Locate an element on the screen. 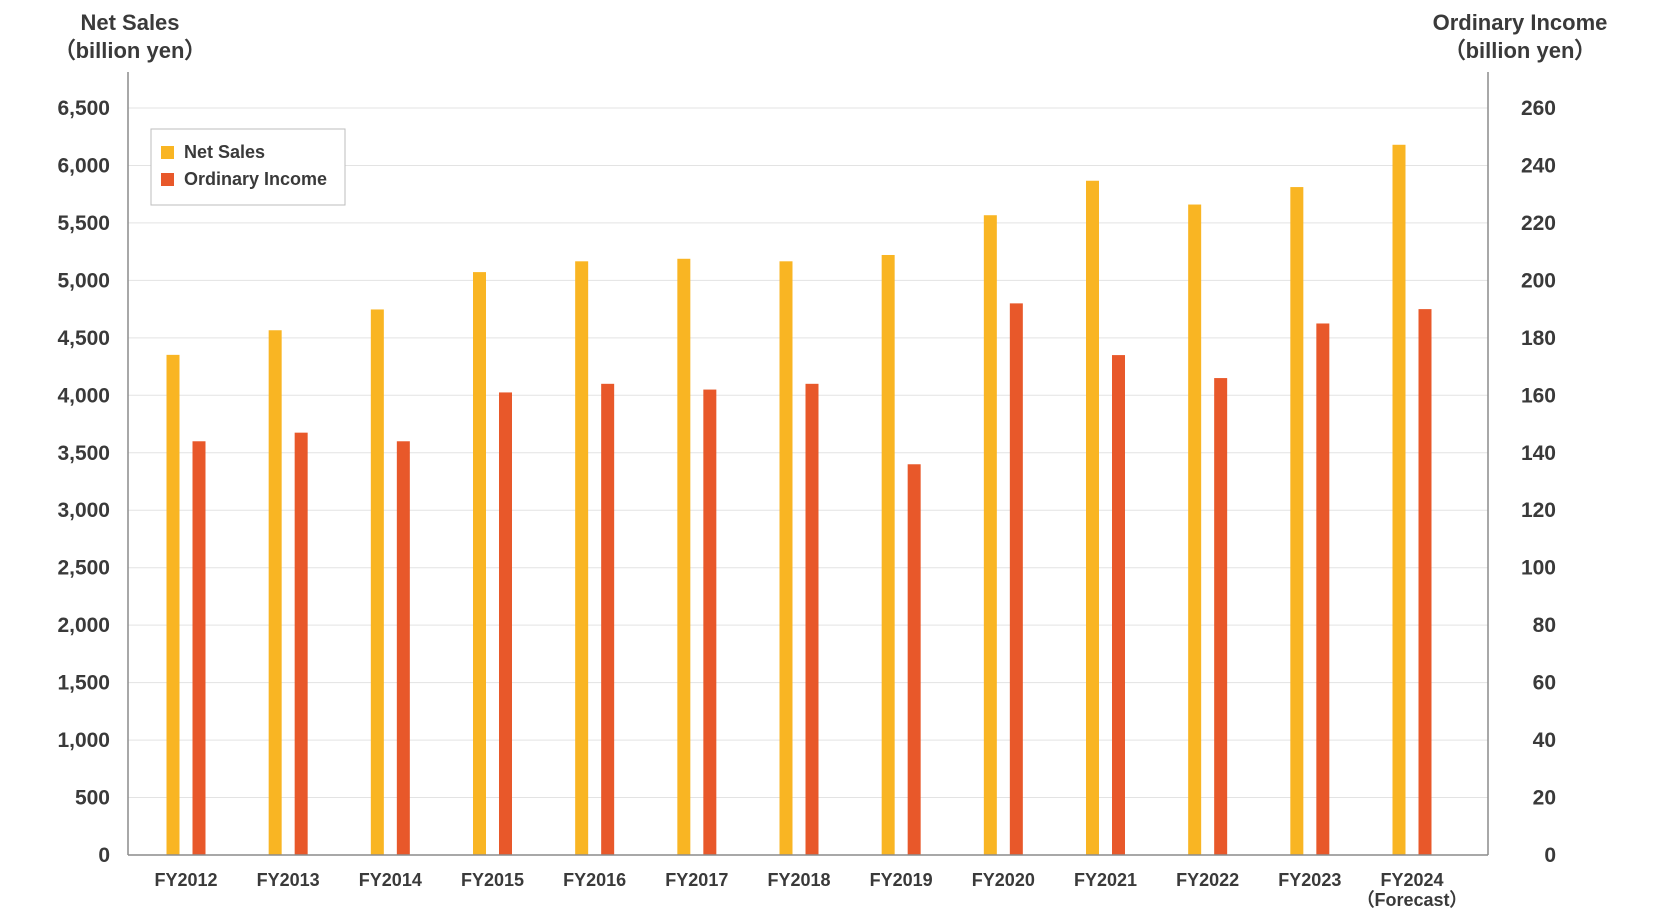  right-tick-label: 20 is located at coordinates (1544, 798).